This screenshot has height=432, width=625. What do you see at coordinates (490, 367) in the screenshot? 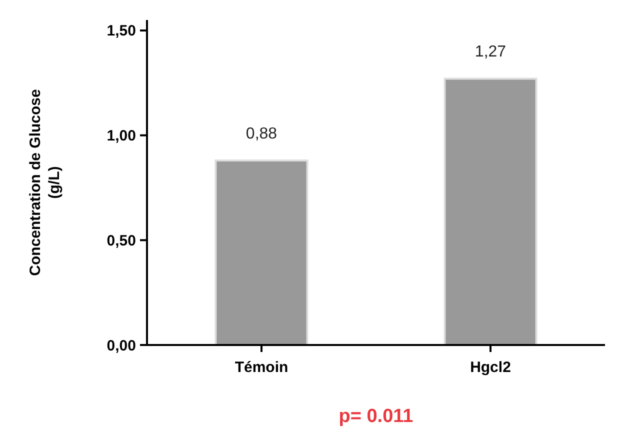
I see `x-tick-label: Hgcl2` at bounding box center [490, 367].